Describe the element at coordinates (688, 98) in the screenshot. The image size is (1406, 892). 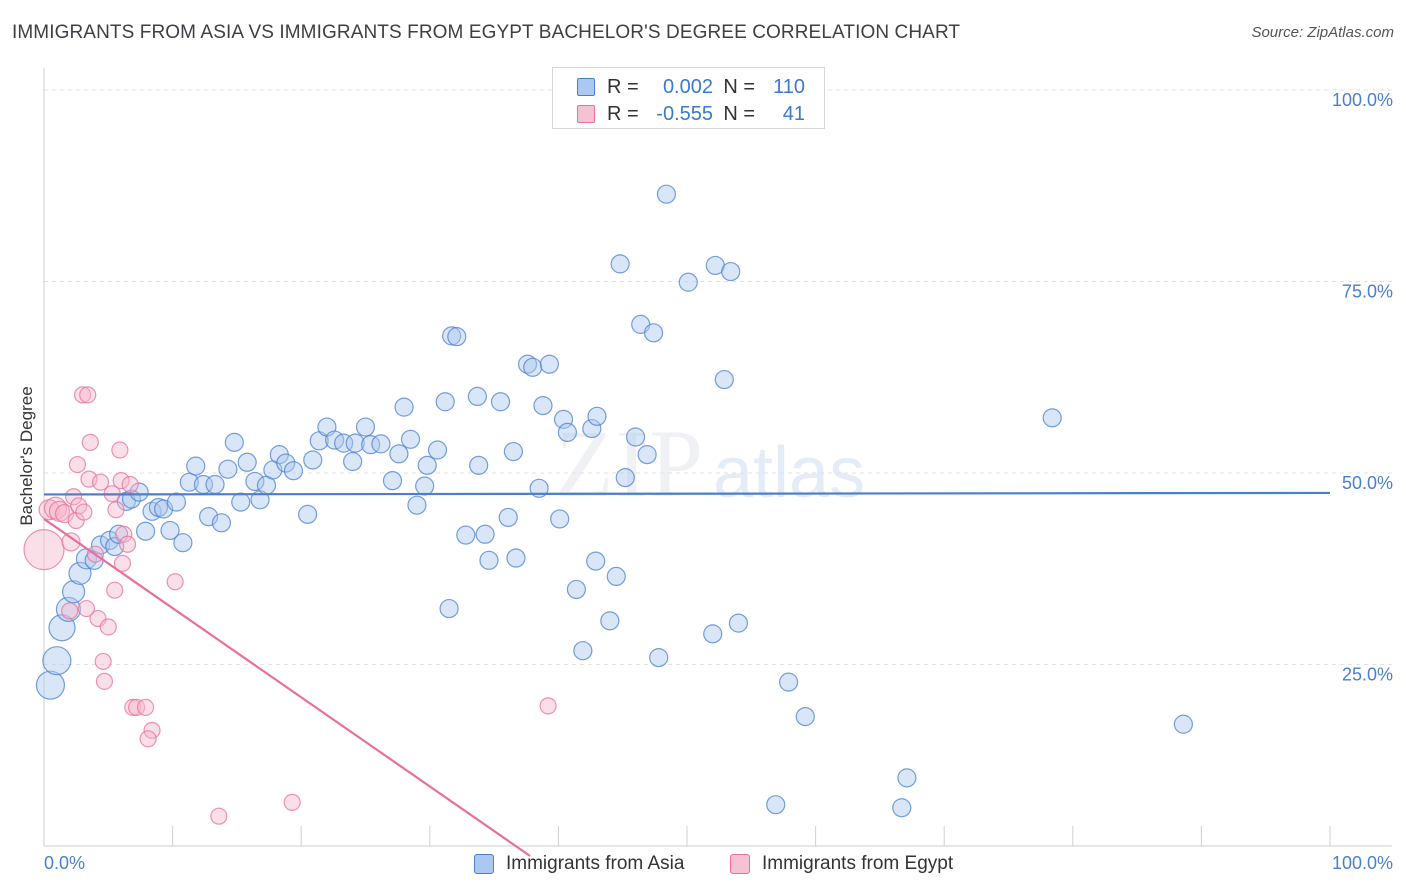
I see `correlation-legend: R = 0.002 N = 110 R = -0.555 N = 41` at that location.